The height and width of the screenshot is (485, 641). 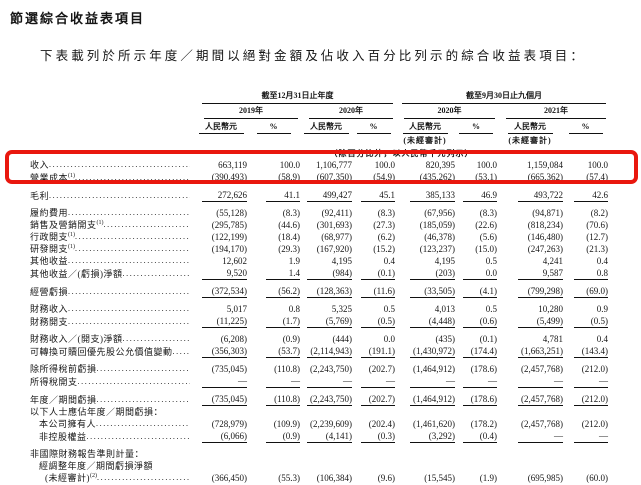 I want to click on value-percent: 42.6, so click(x=585, y=193).